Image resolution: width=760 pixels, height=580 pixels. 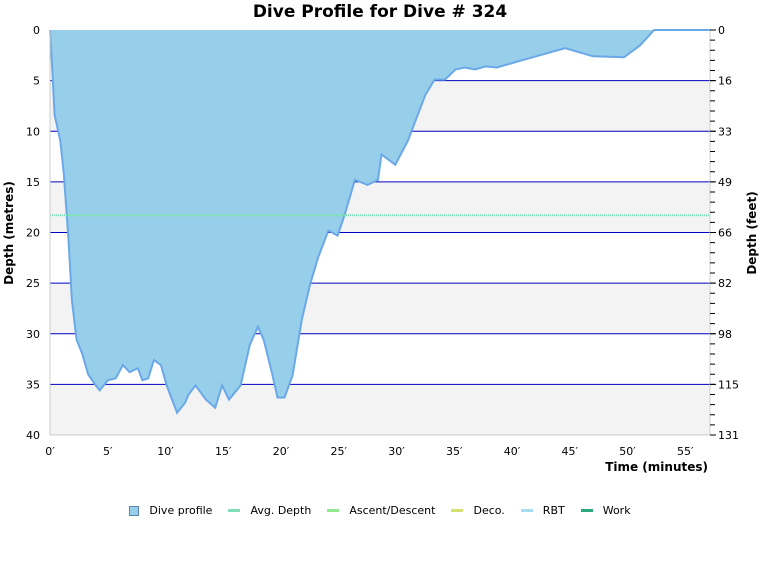 What do you see at coordinates (181, 510) in the screenshot?
I see `legend-label: Dive profile` at bounding box center [181, 510].